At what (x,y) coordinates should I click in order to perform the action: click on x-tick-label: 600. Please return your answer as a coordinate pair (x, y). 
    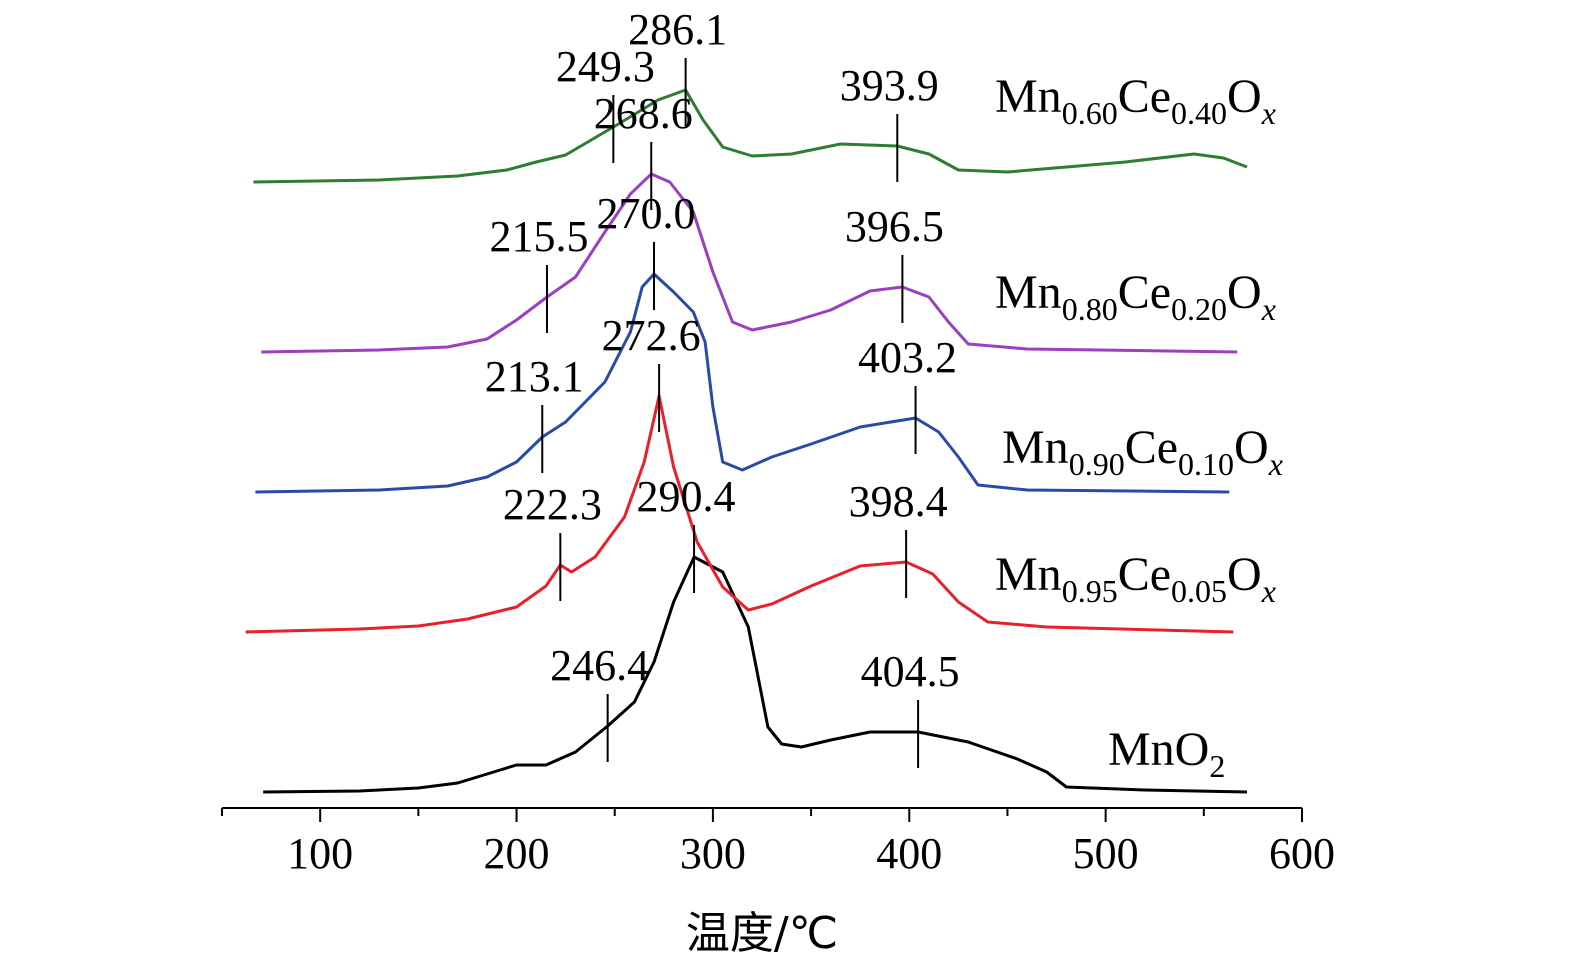
    Looking at the image, I should click on (1302, 853).